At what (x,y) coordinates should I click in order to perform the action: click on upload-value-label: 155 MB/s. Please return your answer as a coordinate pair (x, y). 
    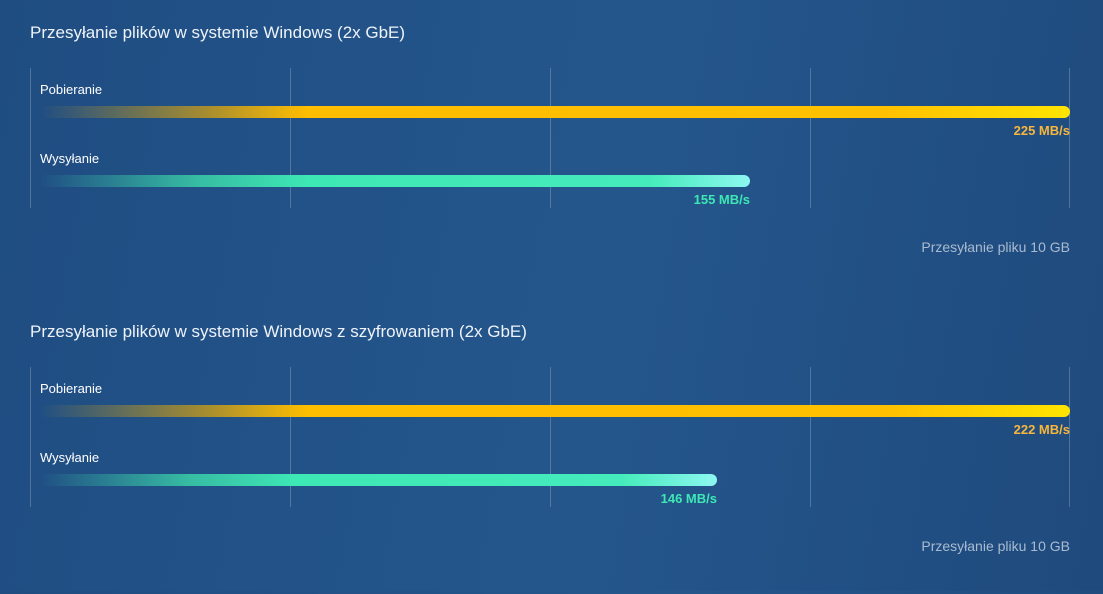
    Looking at the image, I should click on (721, 199).